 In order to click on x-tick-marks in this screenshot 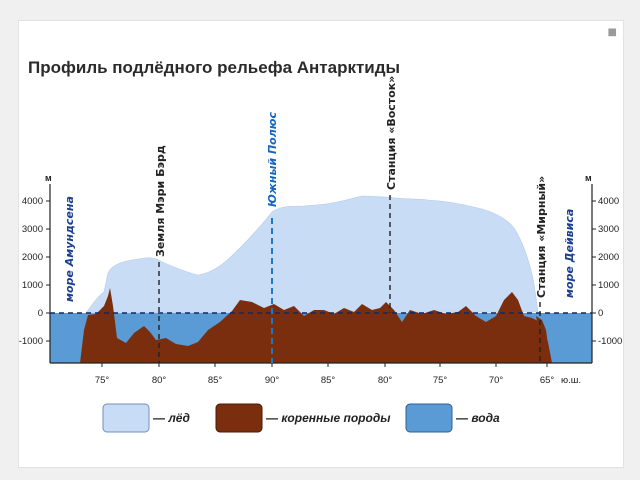, I will do `click(324, 365)`.